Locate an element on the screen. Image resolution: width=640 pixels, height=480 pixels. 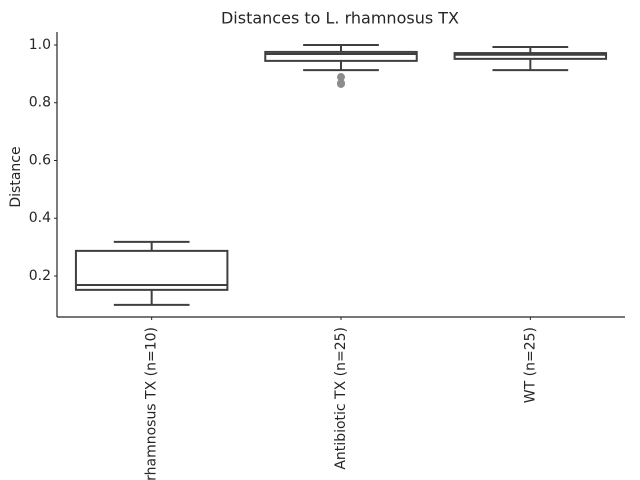
y-tick-label: 0.8 is located at coordinates (40, 103).